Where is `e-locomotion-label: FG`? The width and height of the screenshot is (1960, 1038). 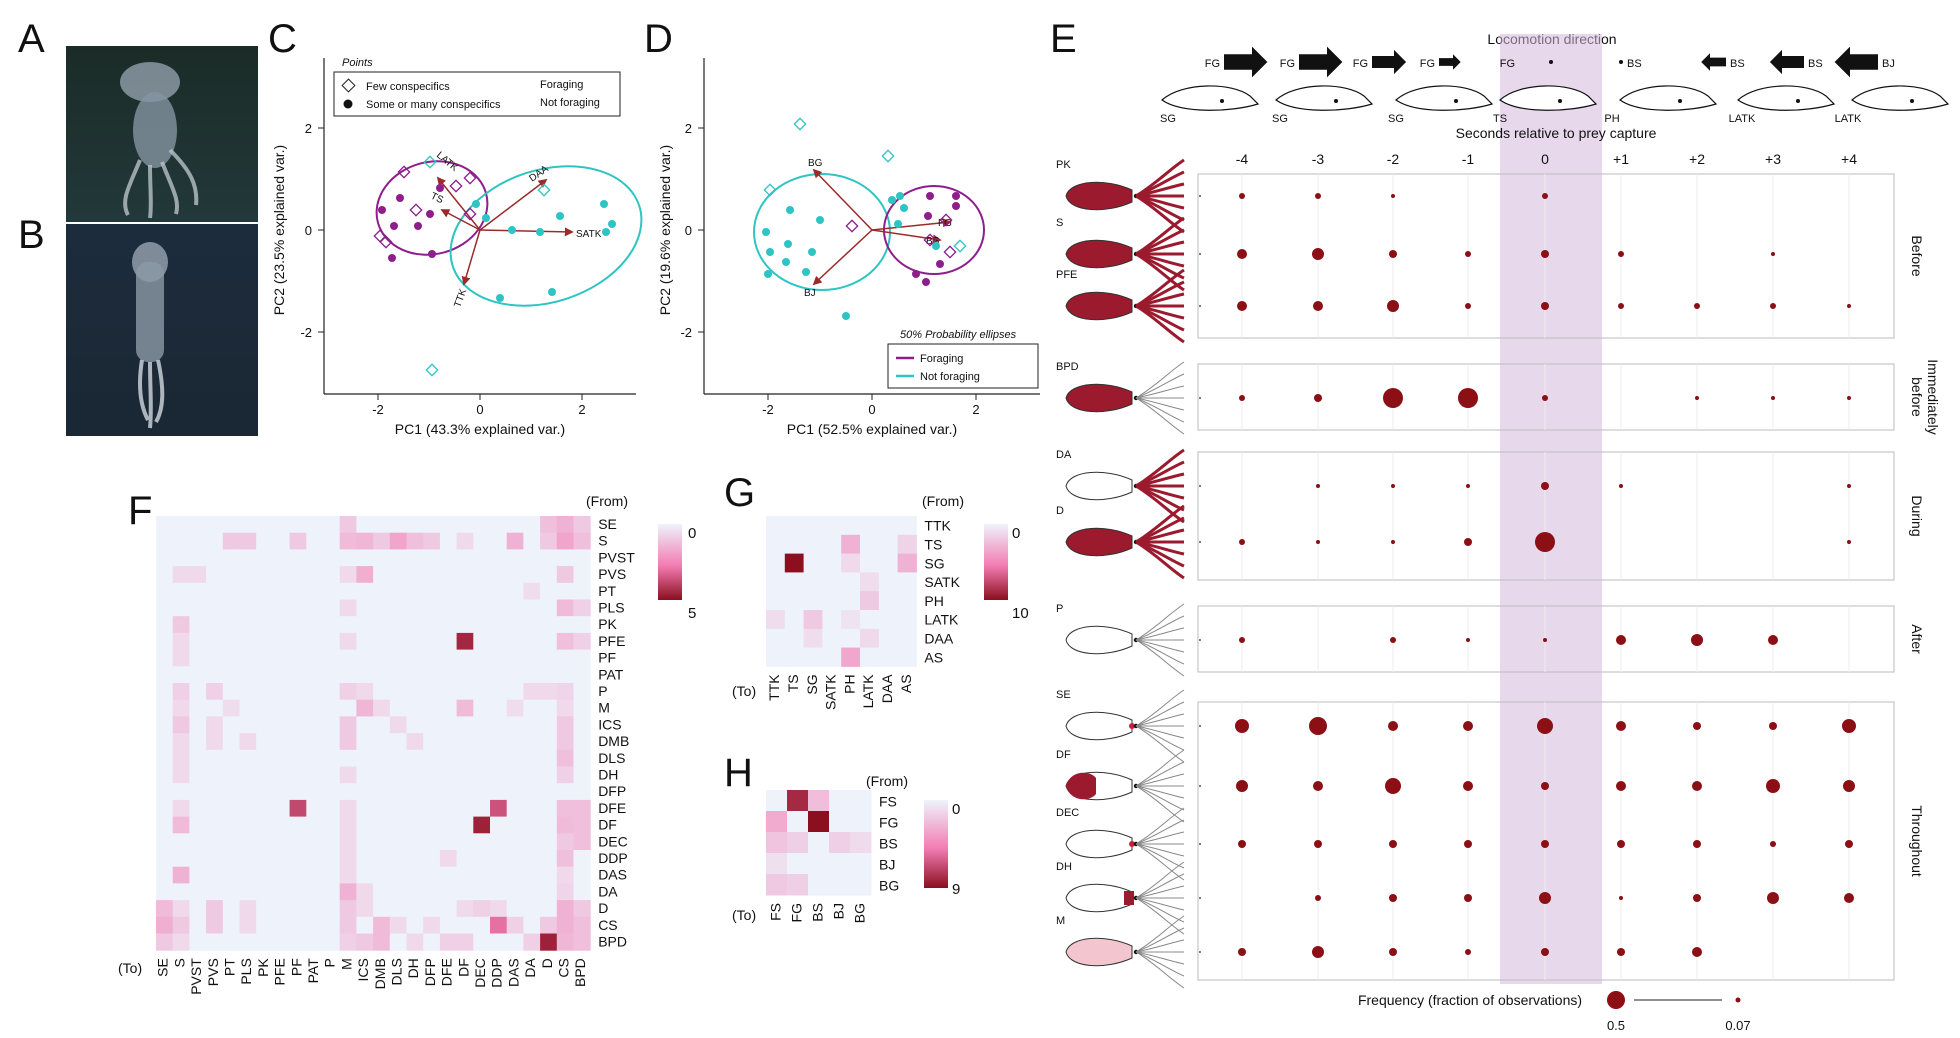
e-locomotion-label: FG is located at coordinates (1427, 64).